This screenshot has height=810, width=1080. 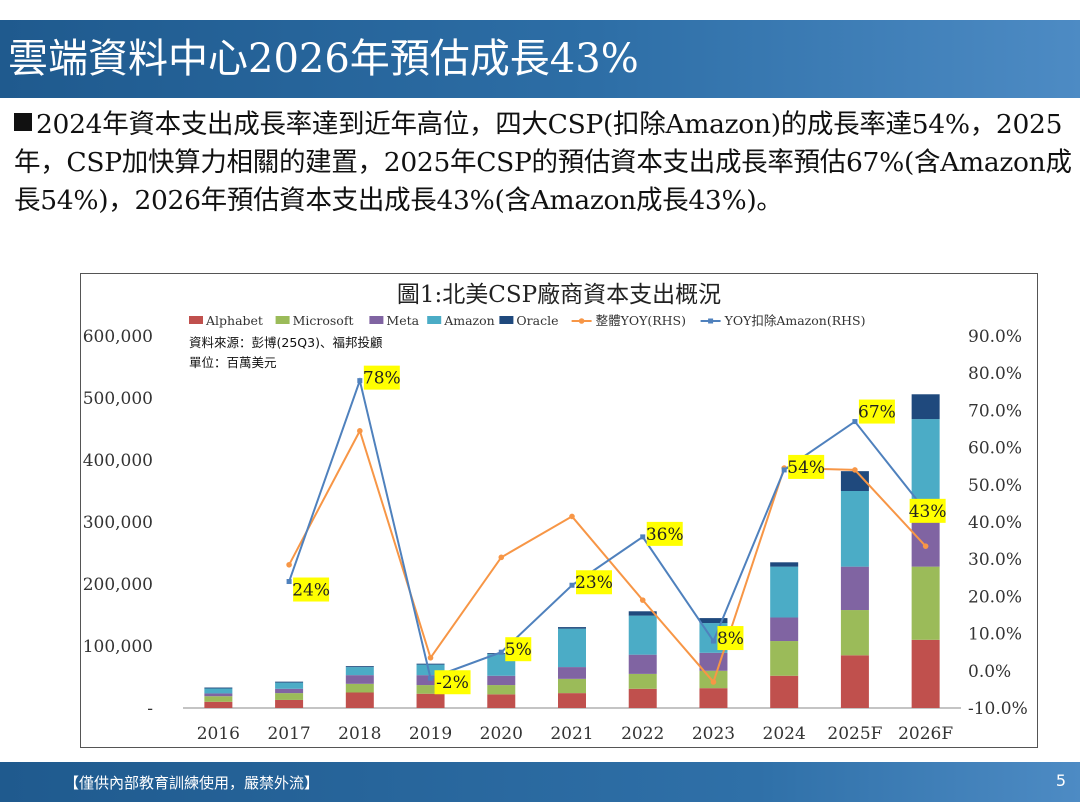 I want to click on data-label: 23%, so click(x=594, y=583).